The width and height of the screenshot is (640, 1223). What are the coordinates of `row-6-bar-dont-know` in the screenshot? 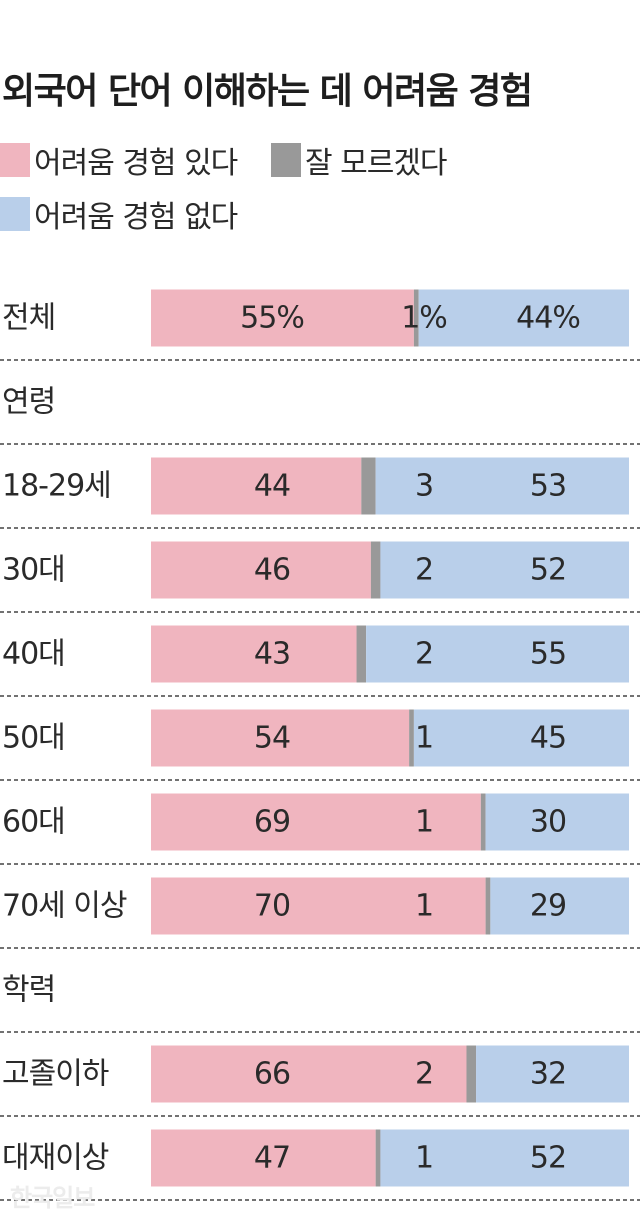 It's located at (483, 822).